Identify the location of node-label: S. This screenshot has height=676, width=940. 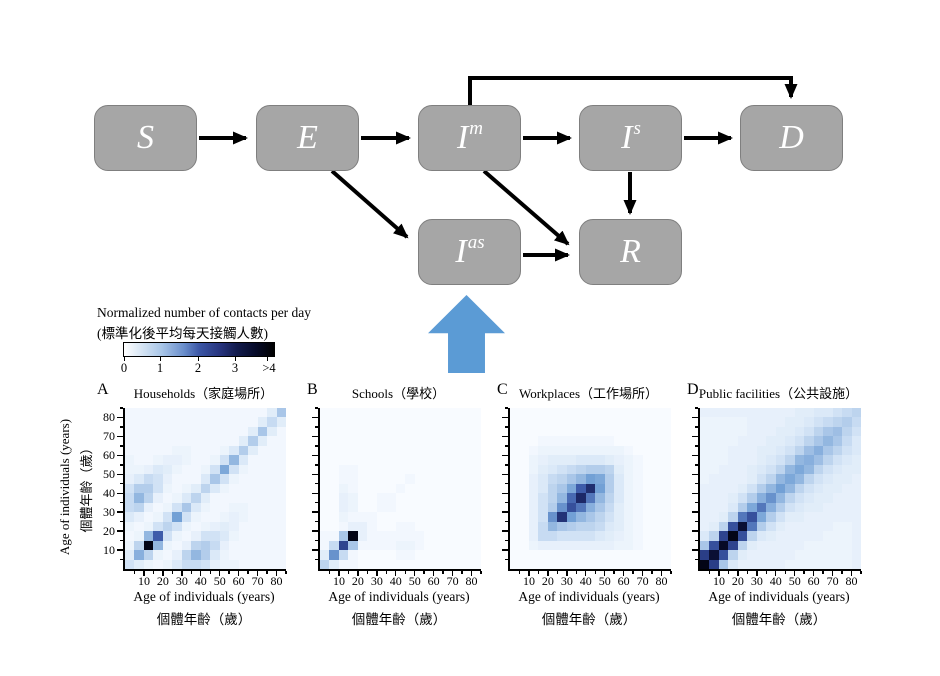
(145, 137).